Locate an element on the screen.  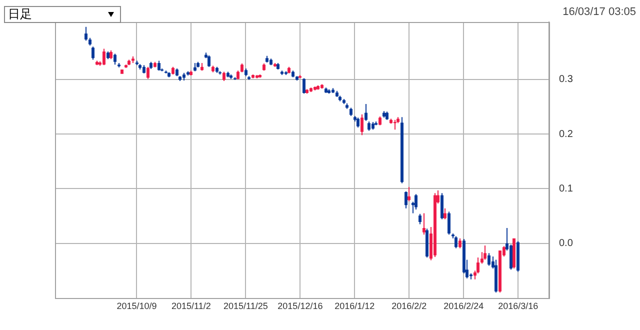
y-tick-label: 0.2 is located at coordinates (566, 134).